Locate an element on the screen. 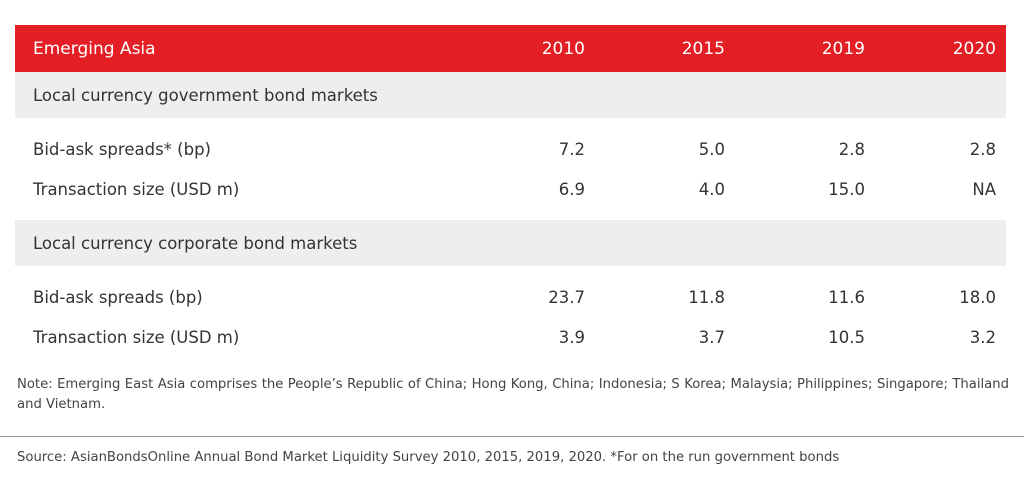  section-title-corporate: Local currency corporate bond markets is located at coordinates (510, 243).